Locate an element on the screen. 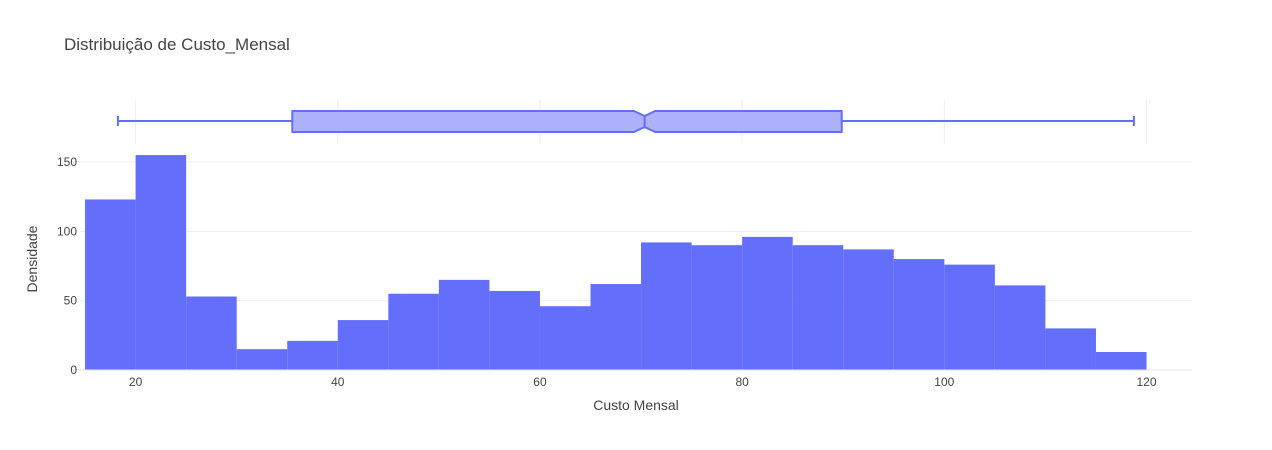  x-tick-label: 40 is located at coordinates (338, 382).